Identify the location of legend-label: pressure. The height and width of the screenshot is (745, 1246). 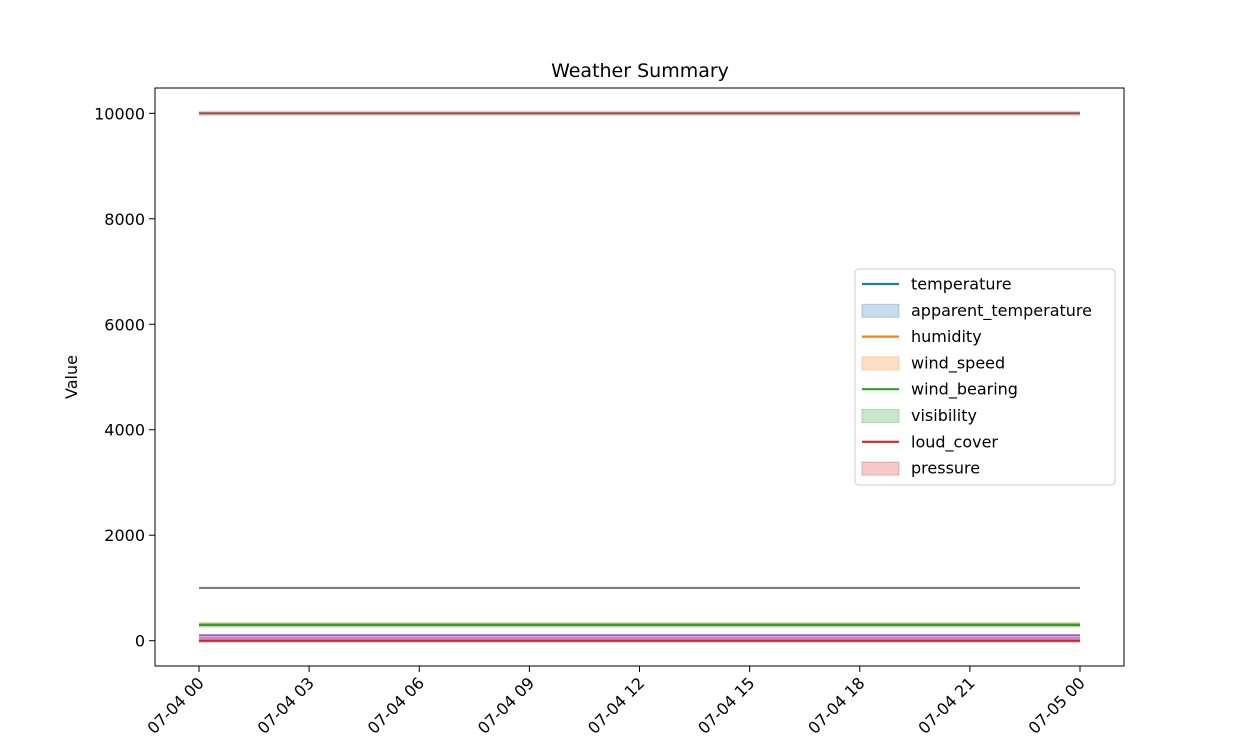
(945, 468).